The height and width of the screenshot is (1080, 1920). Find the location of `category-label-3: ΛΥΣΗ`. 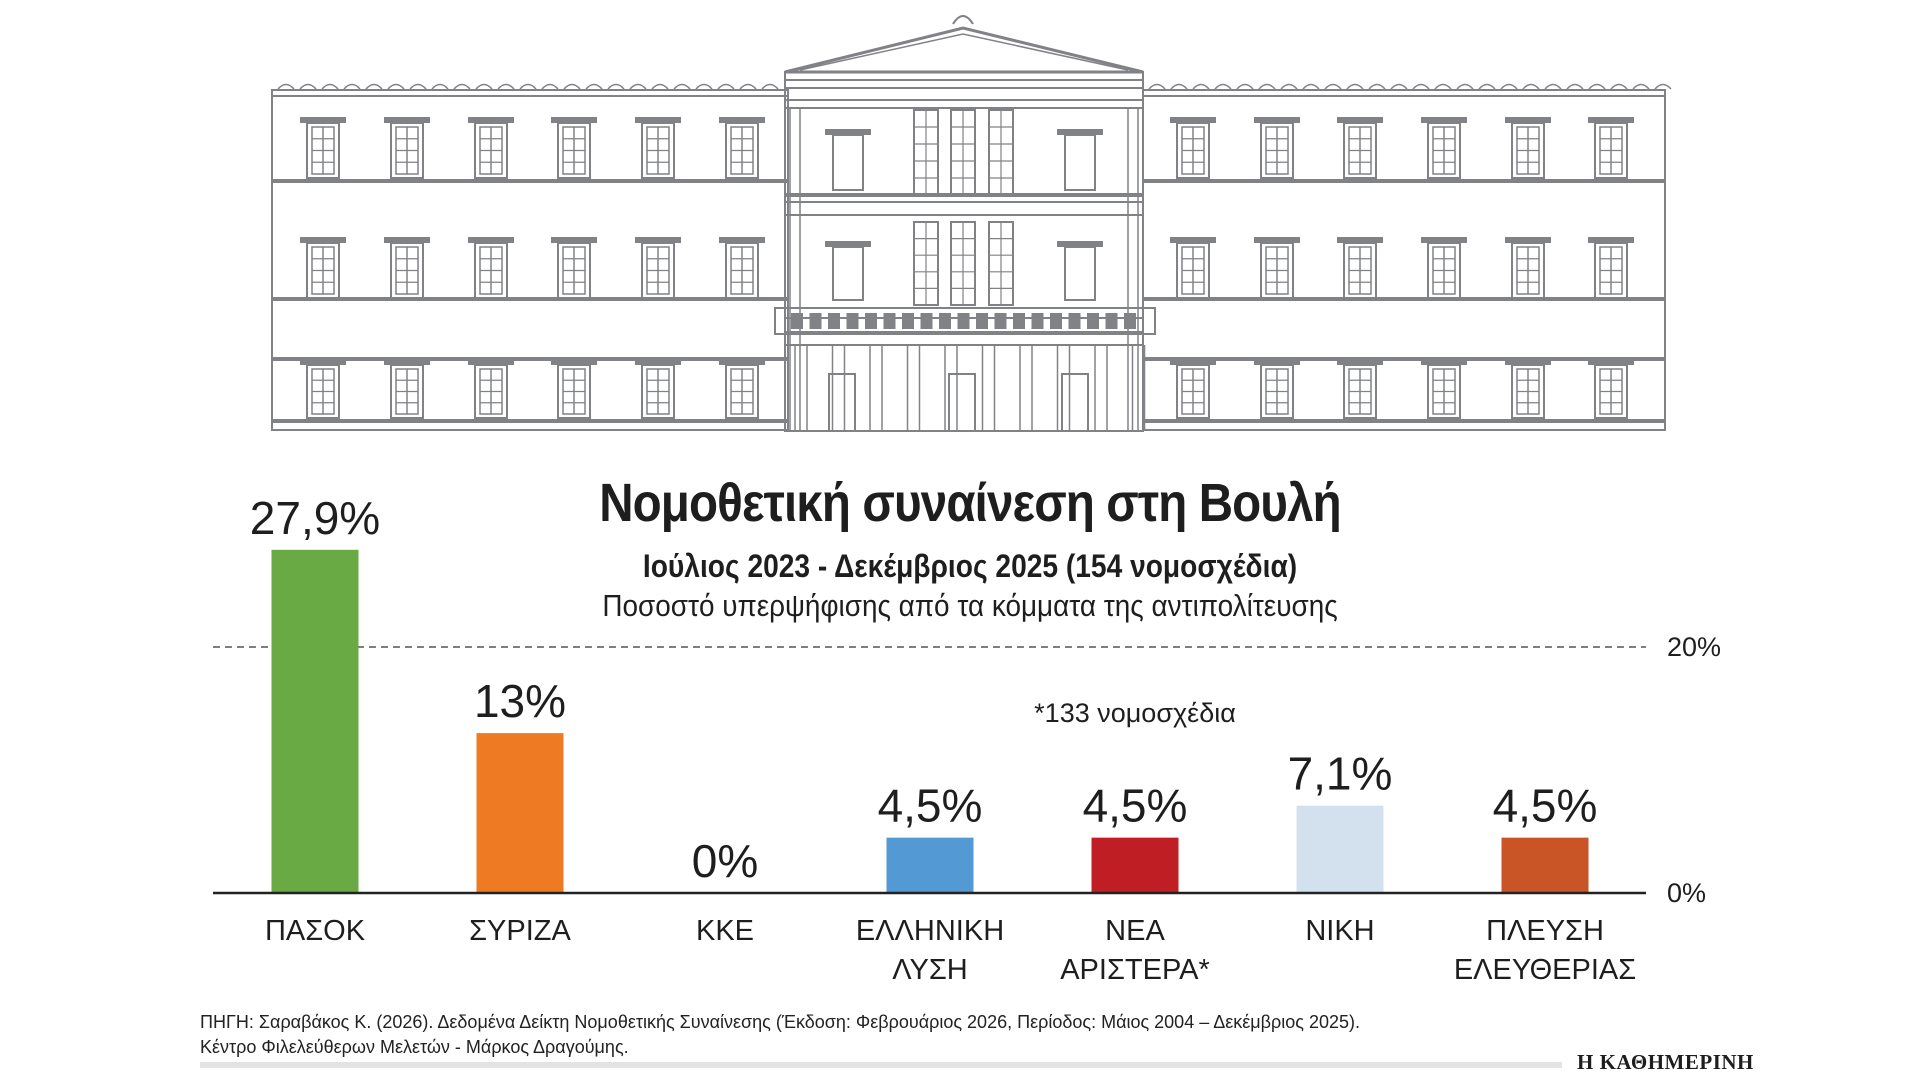

category-label-3: ΛΥΣΗ is located at coordinates (929, 970).